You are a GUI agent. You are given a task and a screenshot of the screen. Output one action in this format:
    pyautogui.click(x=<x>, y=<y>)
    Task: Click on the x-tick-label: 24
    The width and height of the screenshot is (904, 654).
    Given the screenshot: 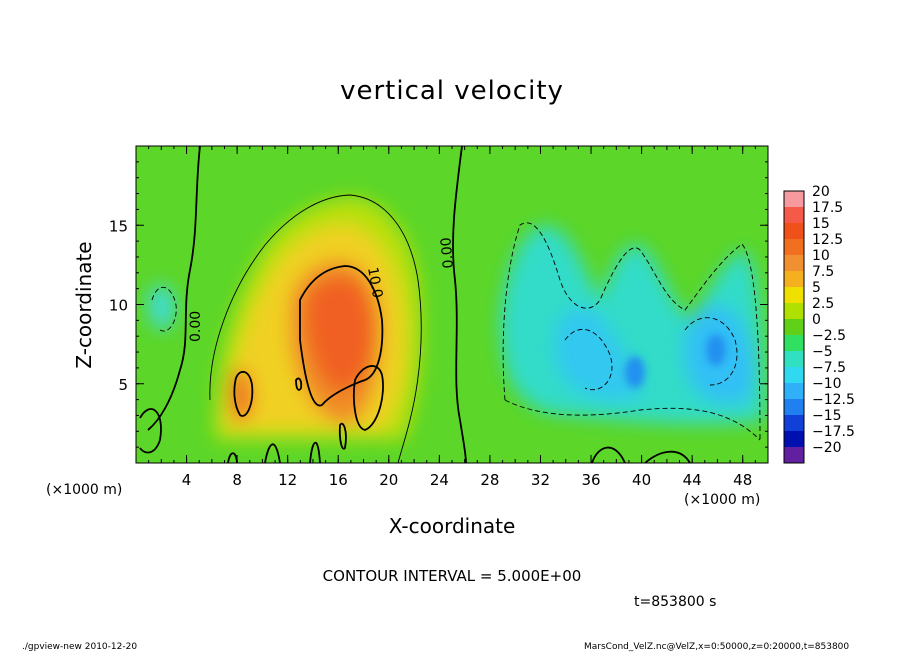 What is the action you would take?
    pyautogui.click(x=439, y=480)
    